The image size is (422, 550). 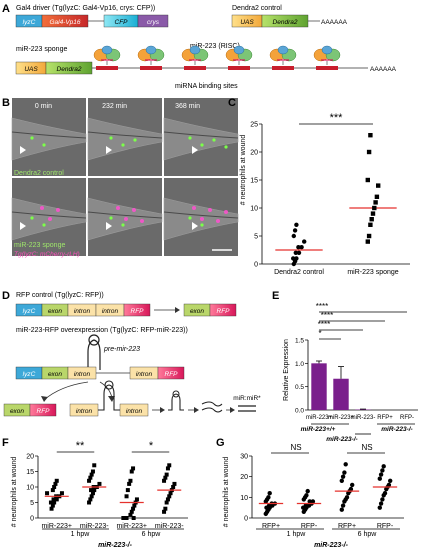 What do you see at coordinates (368, 534) in the screenshot?
I see `chart-g-time-2: 6 hpw` at bounding box center [368, 534].